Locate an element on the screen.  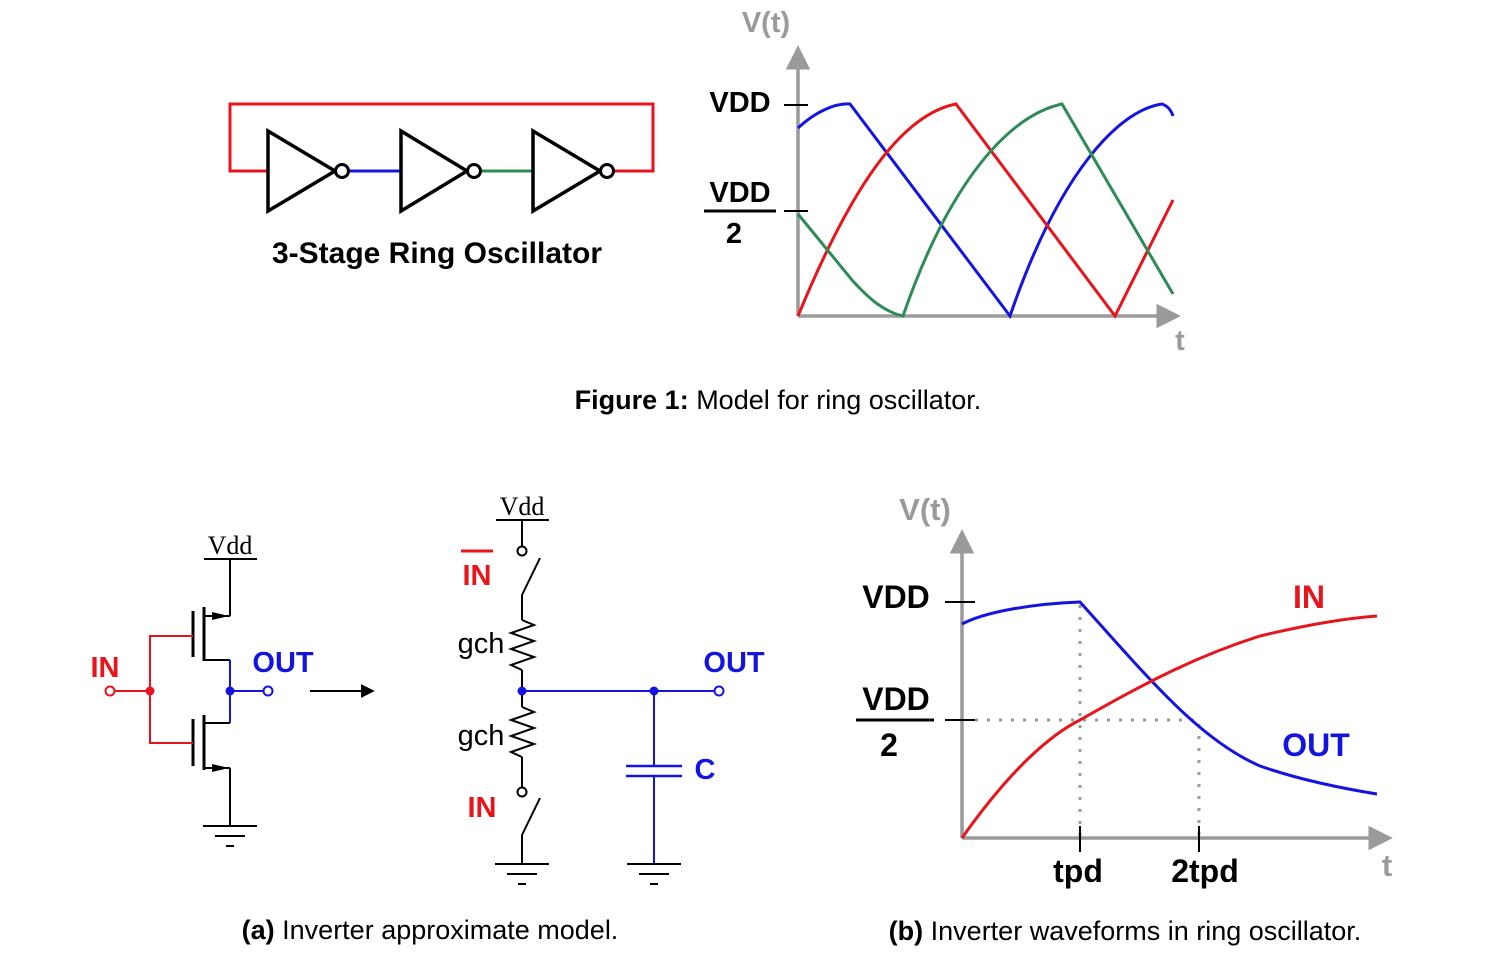
half-vdd-denominator-b: 2 is located at coordinates (889, 745).